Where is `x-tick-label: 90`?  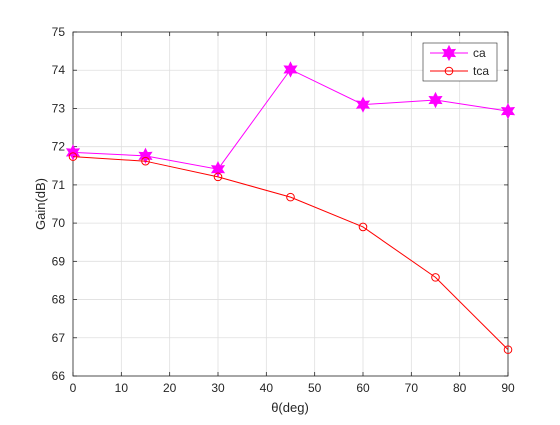
x-tick-label: 90 is located at coordinates (508, 388).